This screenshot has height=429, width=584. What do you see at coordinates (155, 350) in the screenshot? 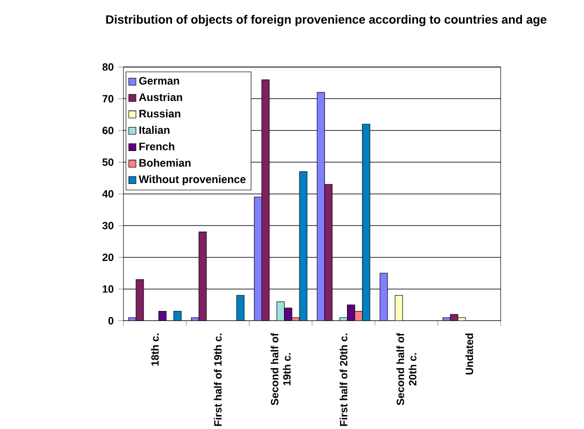
I see `x-tick-label: 18th c.` at bounding box center [155, 350].